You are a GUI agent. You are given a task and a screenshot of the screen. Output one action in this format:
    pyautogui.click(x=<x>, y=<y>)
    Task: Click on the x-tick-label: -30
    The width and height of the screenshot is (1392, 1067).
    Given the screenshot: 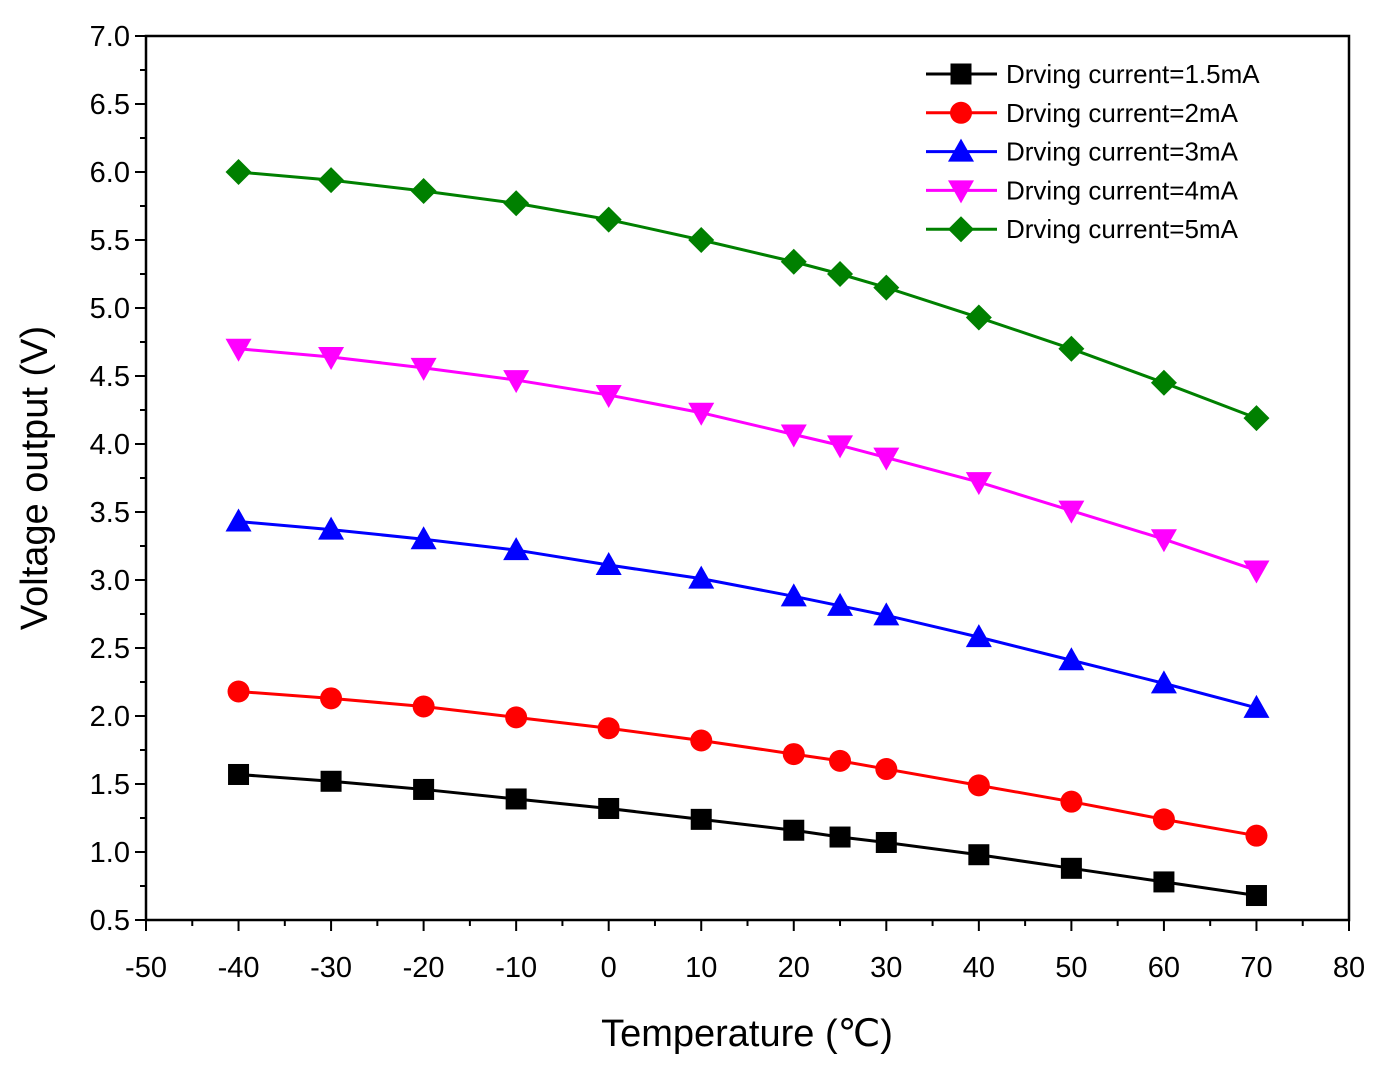 What is the action you would take?
    pyautogui.click(x=331, y=968)
    